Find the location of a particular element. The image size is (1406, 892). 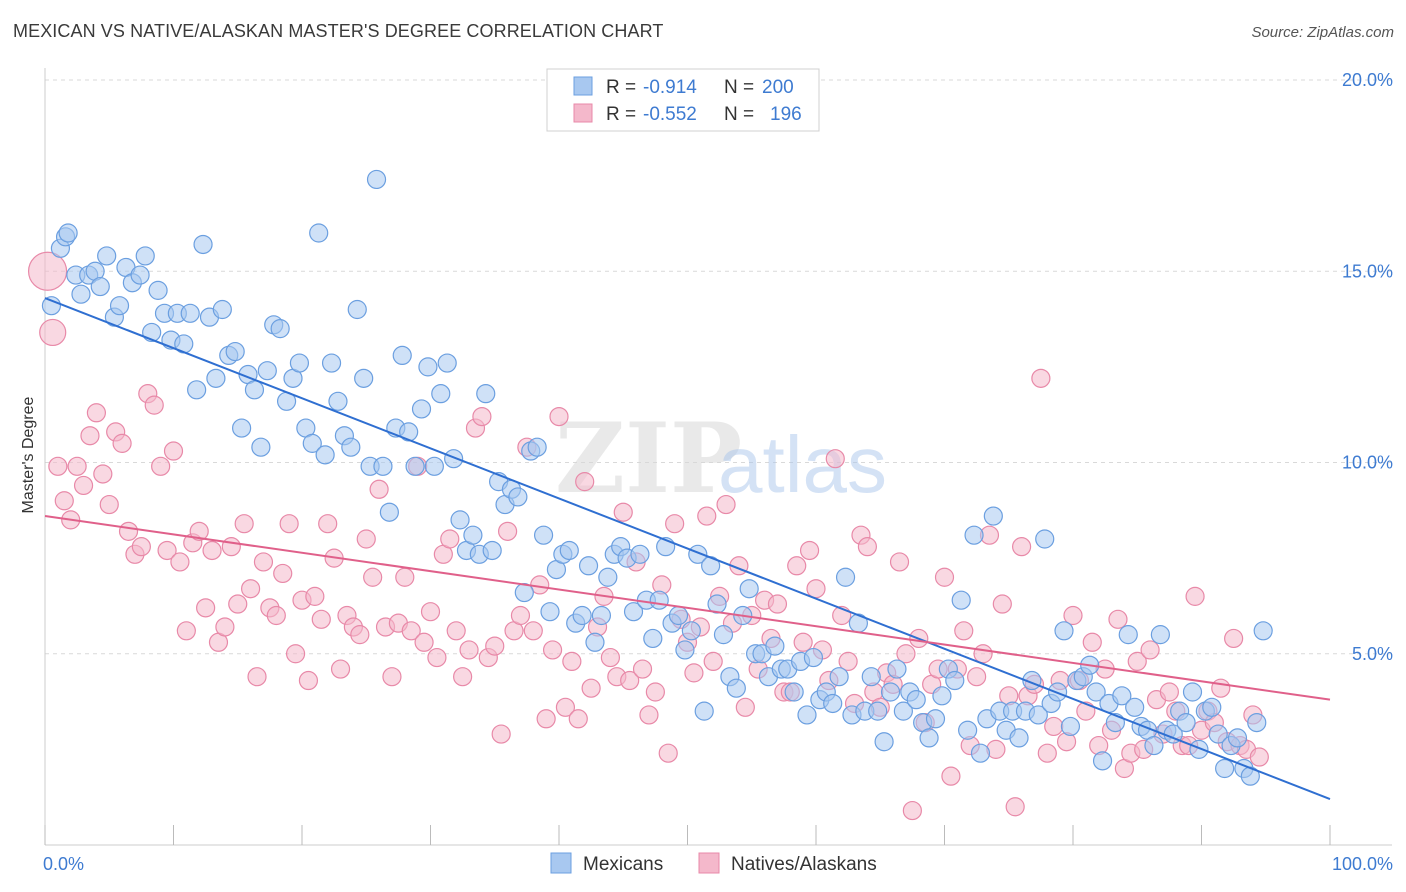

bottom-legend-mexicans: Mexicans is located at coordinates (623, 864).